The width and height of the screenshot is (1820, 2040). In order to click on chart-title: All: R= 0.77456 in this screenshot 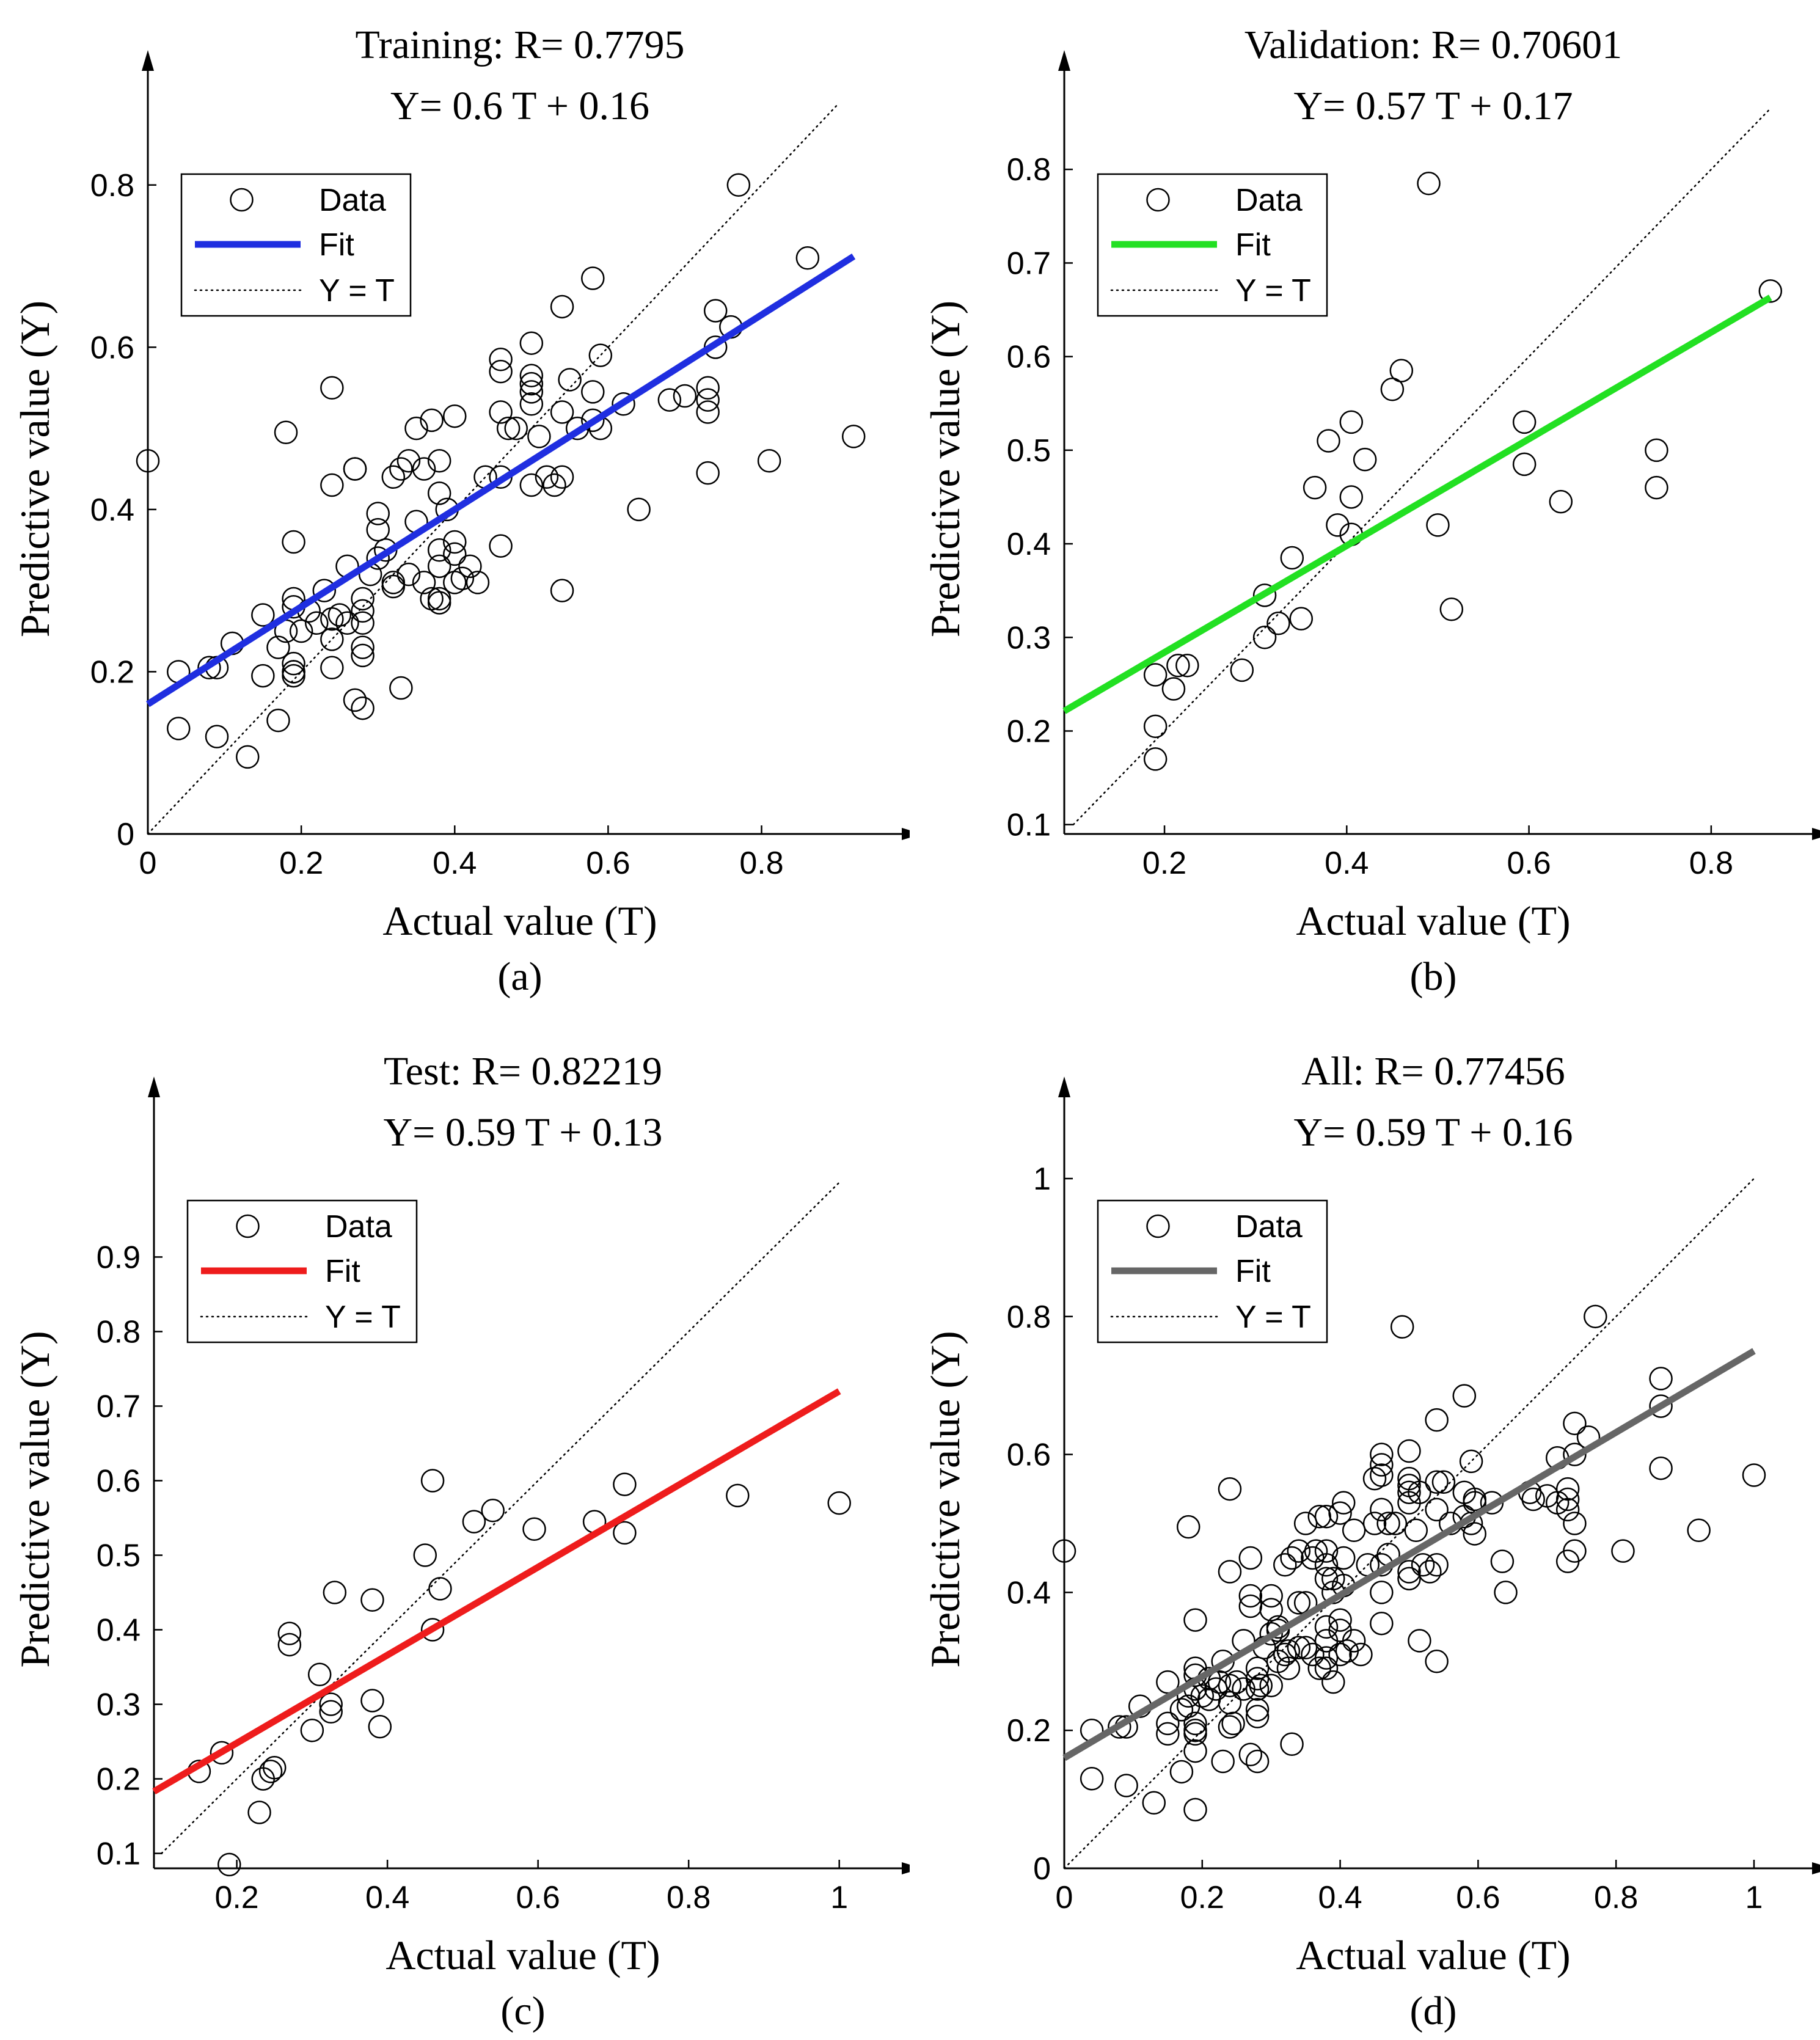, I will do `click(1433, 1071)`.